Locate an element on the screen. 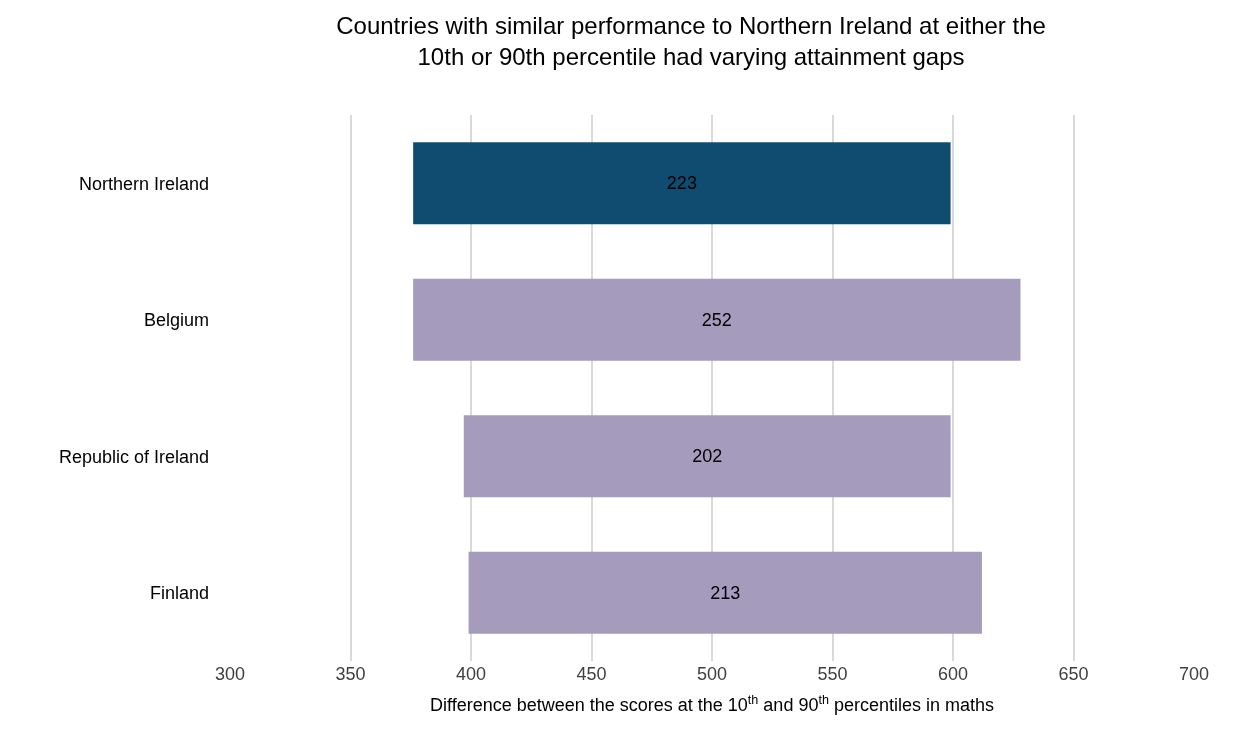 Image resolution: width=1234 pixels, height=751 pixels. x-tick-label: 600 is located at coordinates (953, 674).